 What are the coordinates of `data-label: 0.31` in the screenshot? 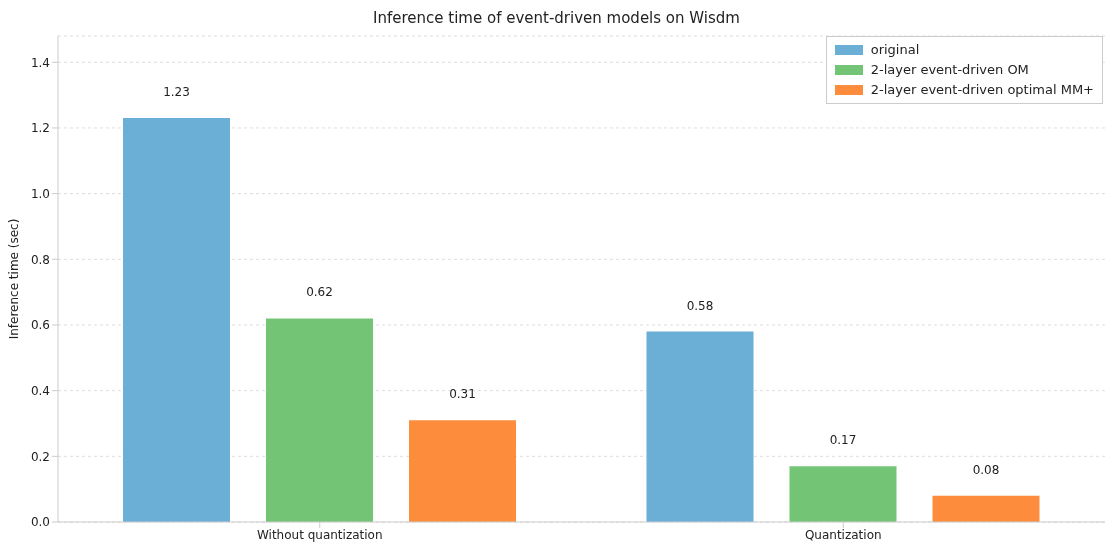 It's located at (462, 394).